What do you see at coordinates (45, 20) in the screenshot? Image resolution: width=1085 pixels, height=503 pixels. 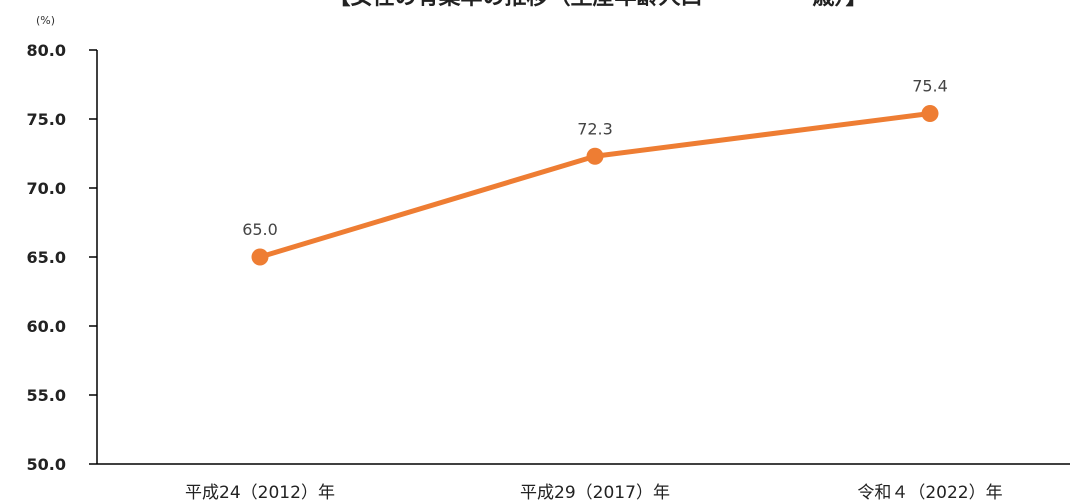 I see `y-axis-unit: (%)` at bounding box center [45, 20].